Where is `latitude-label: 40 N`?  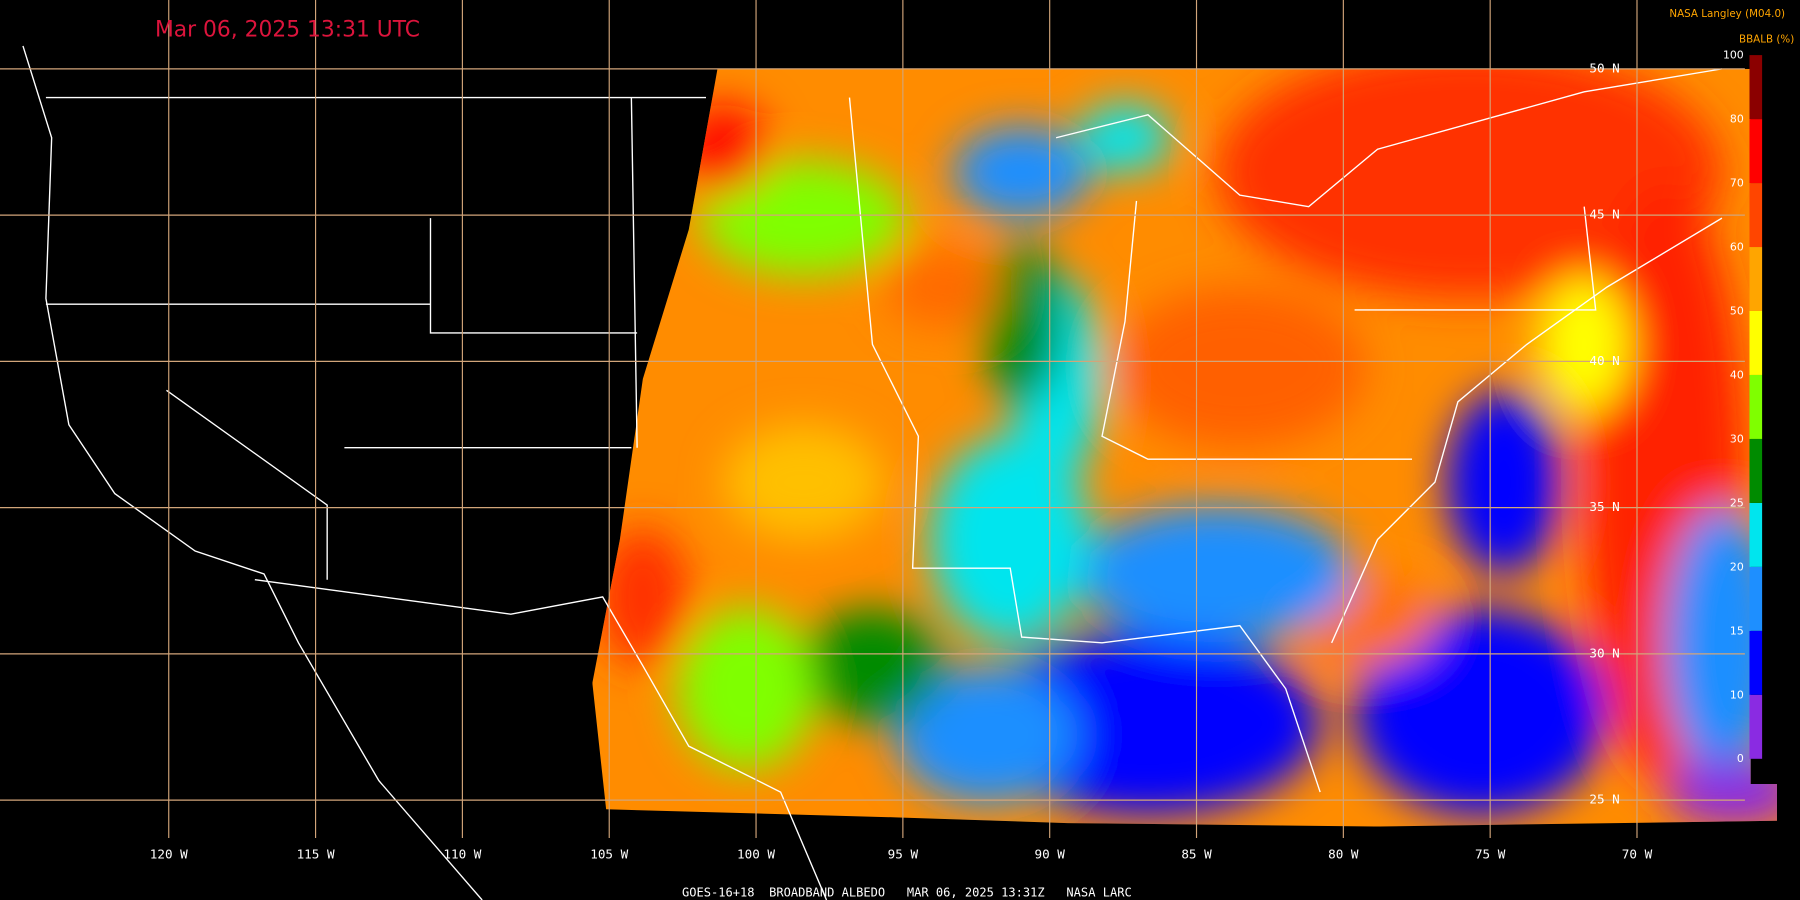
latitude-label: 40 N is located at coordinates (1604, 360).